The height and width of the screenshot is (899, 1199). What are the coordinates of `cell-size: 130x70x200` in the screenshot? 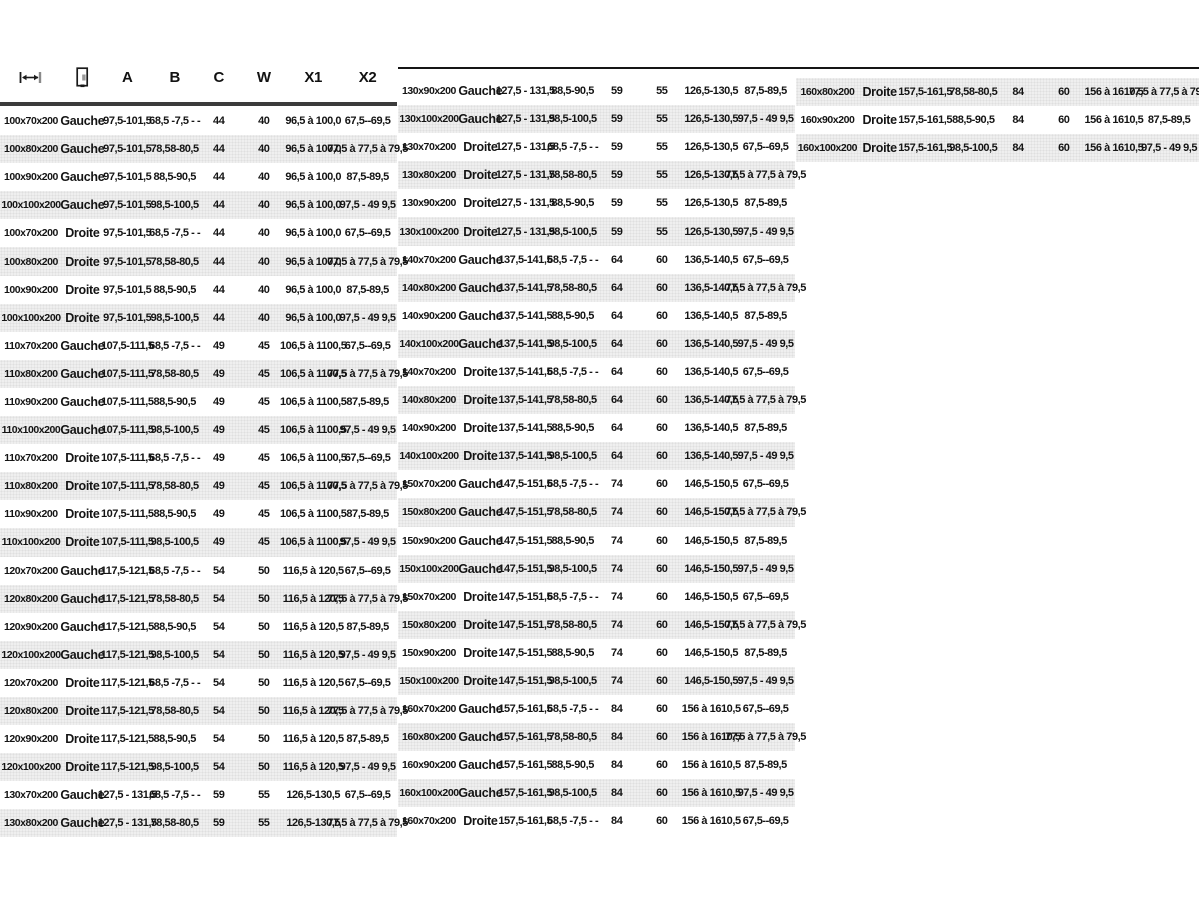 It's located at (31, 795).